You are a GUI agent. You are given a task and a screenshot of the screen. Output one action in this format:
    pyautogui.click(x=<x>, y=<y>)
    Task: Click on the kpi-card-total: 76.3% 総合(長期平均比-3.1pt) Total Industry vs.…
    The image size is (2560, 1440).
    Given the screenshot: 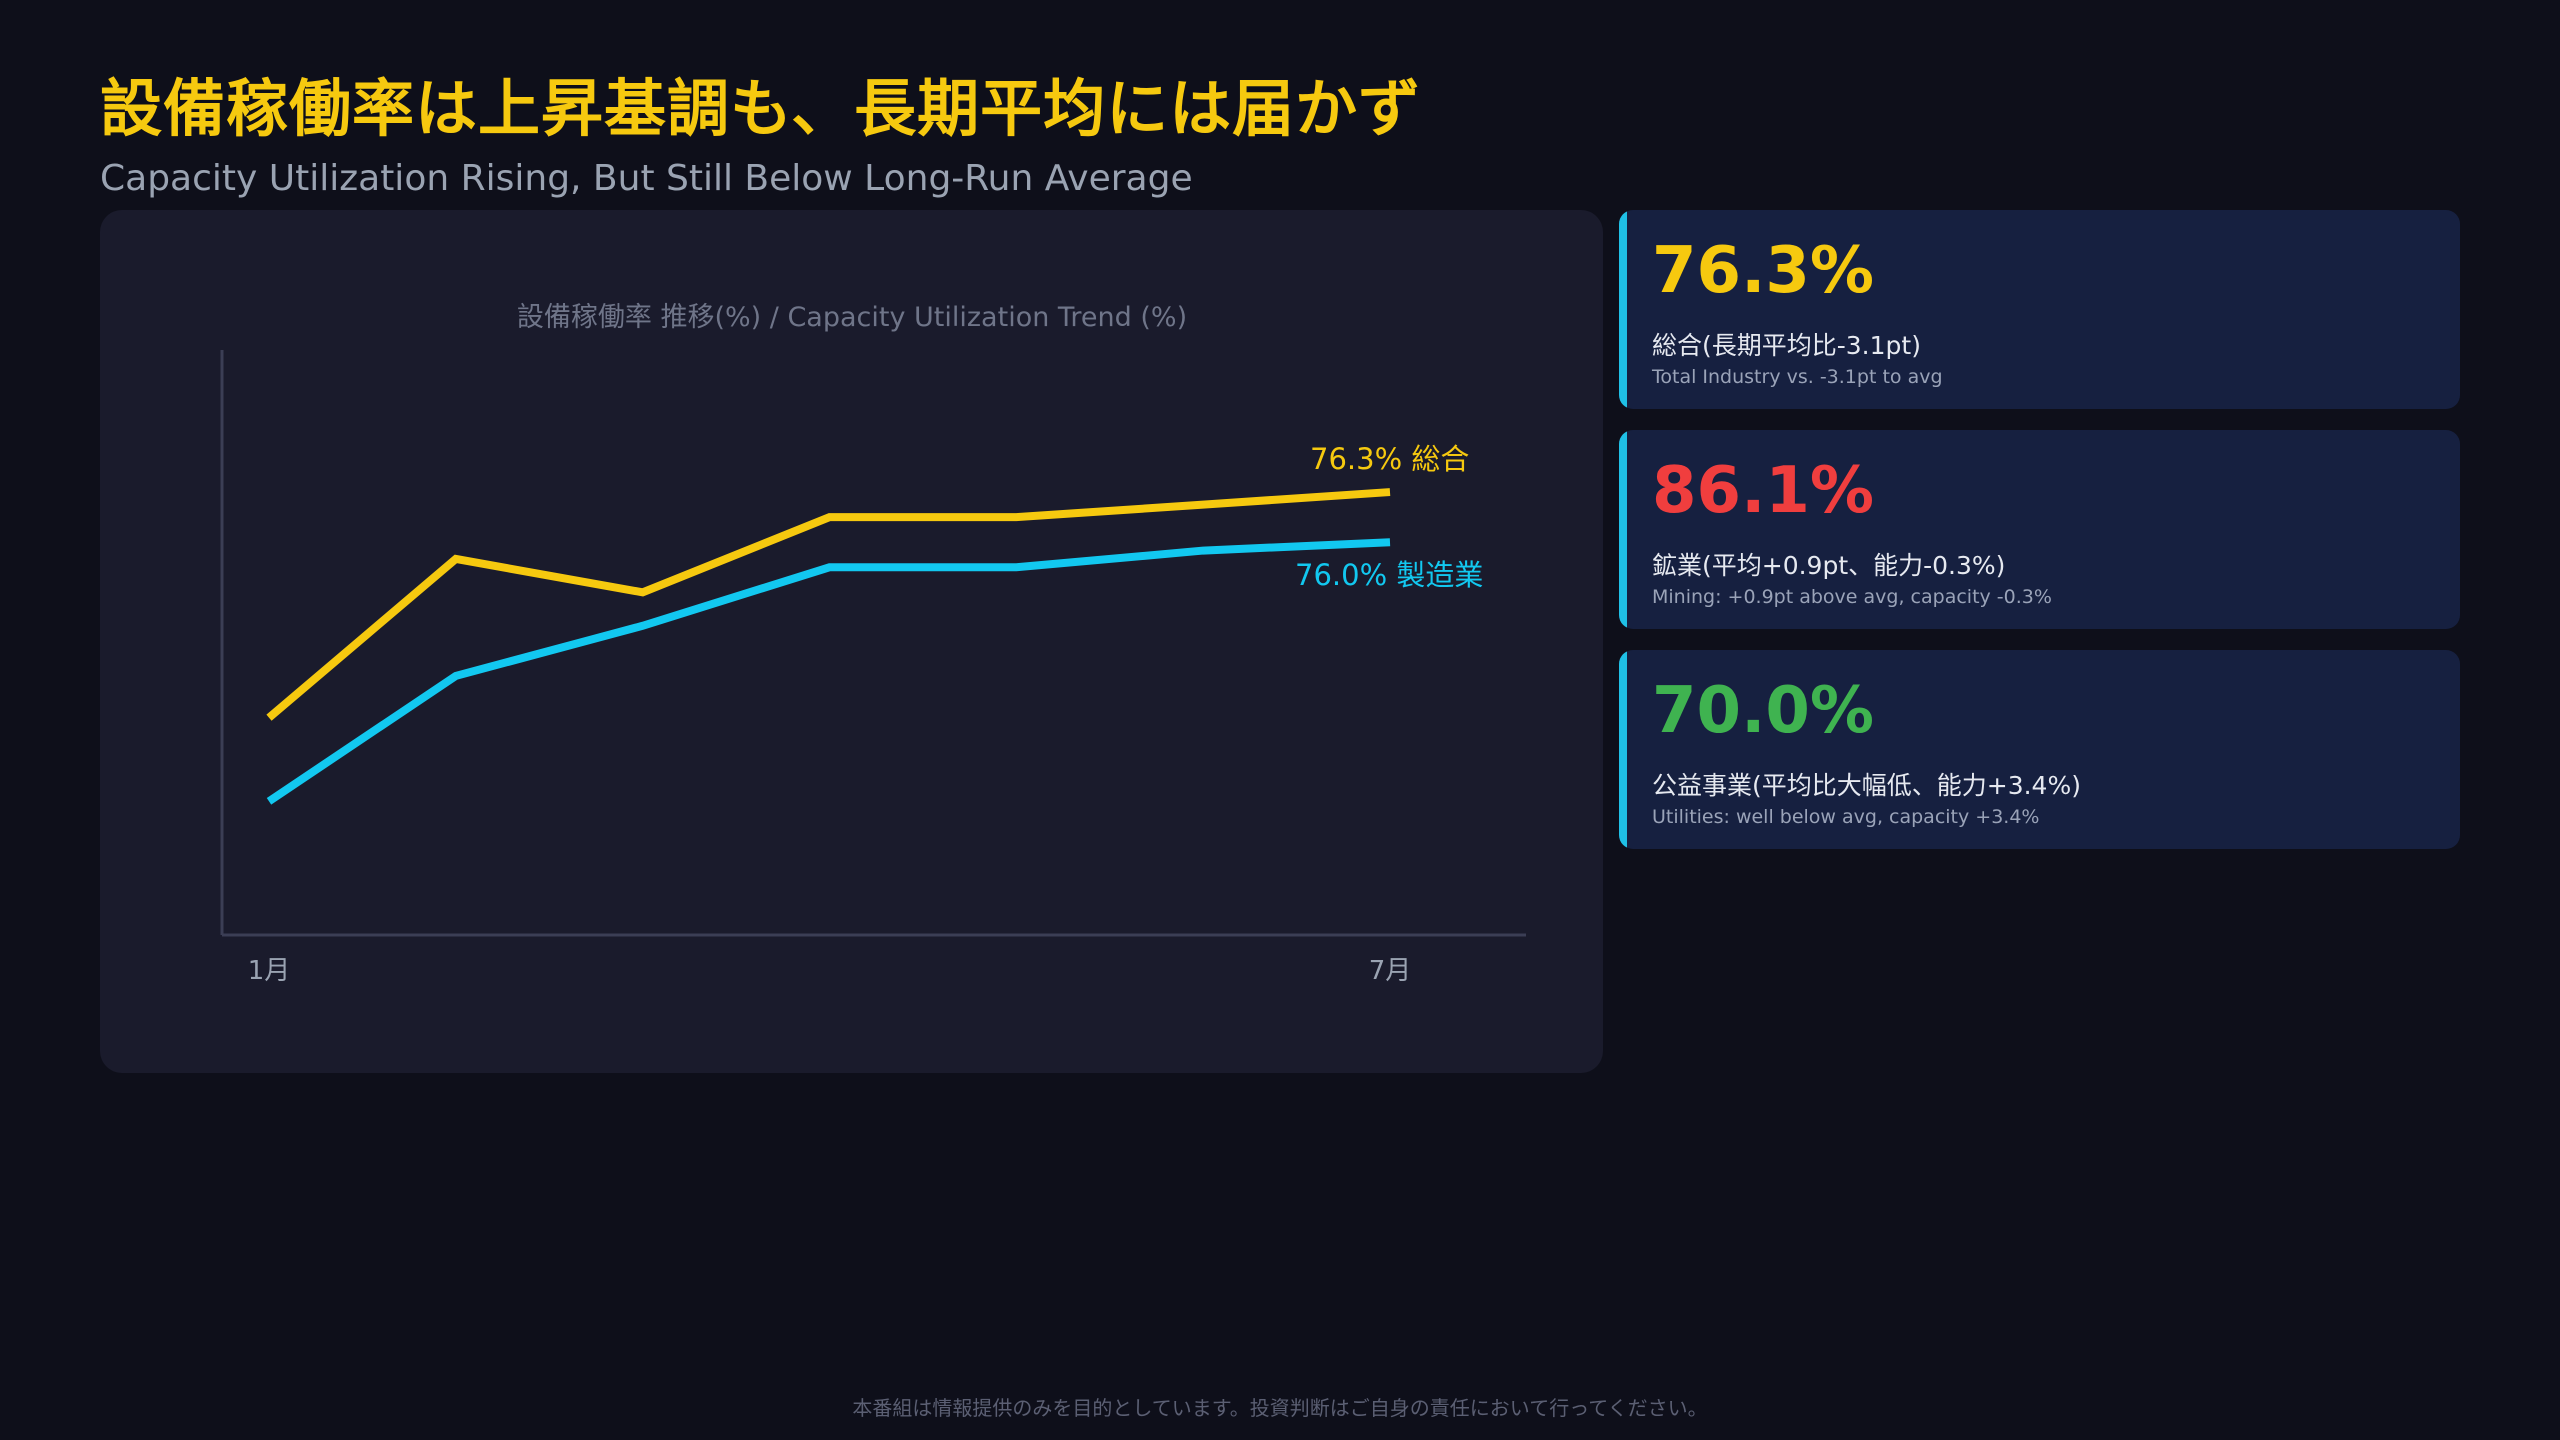 What is the action you would take?
    pyautogui.click(x=2039, y=309)
    